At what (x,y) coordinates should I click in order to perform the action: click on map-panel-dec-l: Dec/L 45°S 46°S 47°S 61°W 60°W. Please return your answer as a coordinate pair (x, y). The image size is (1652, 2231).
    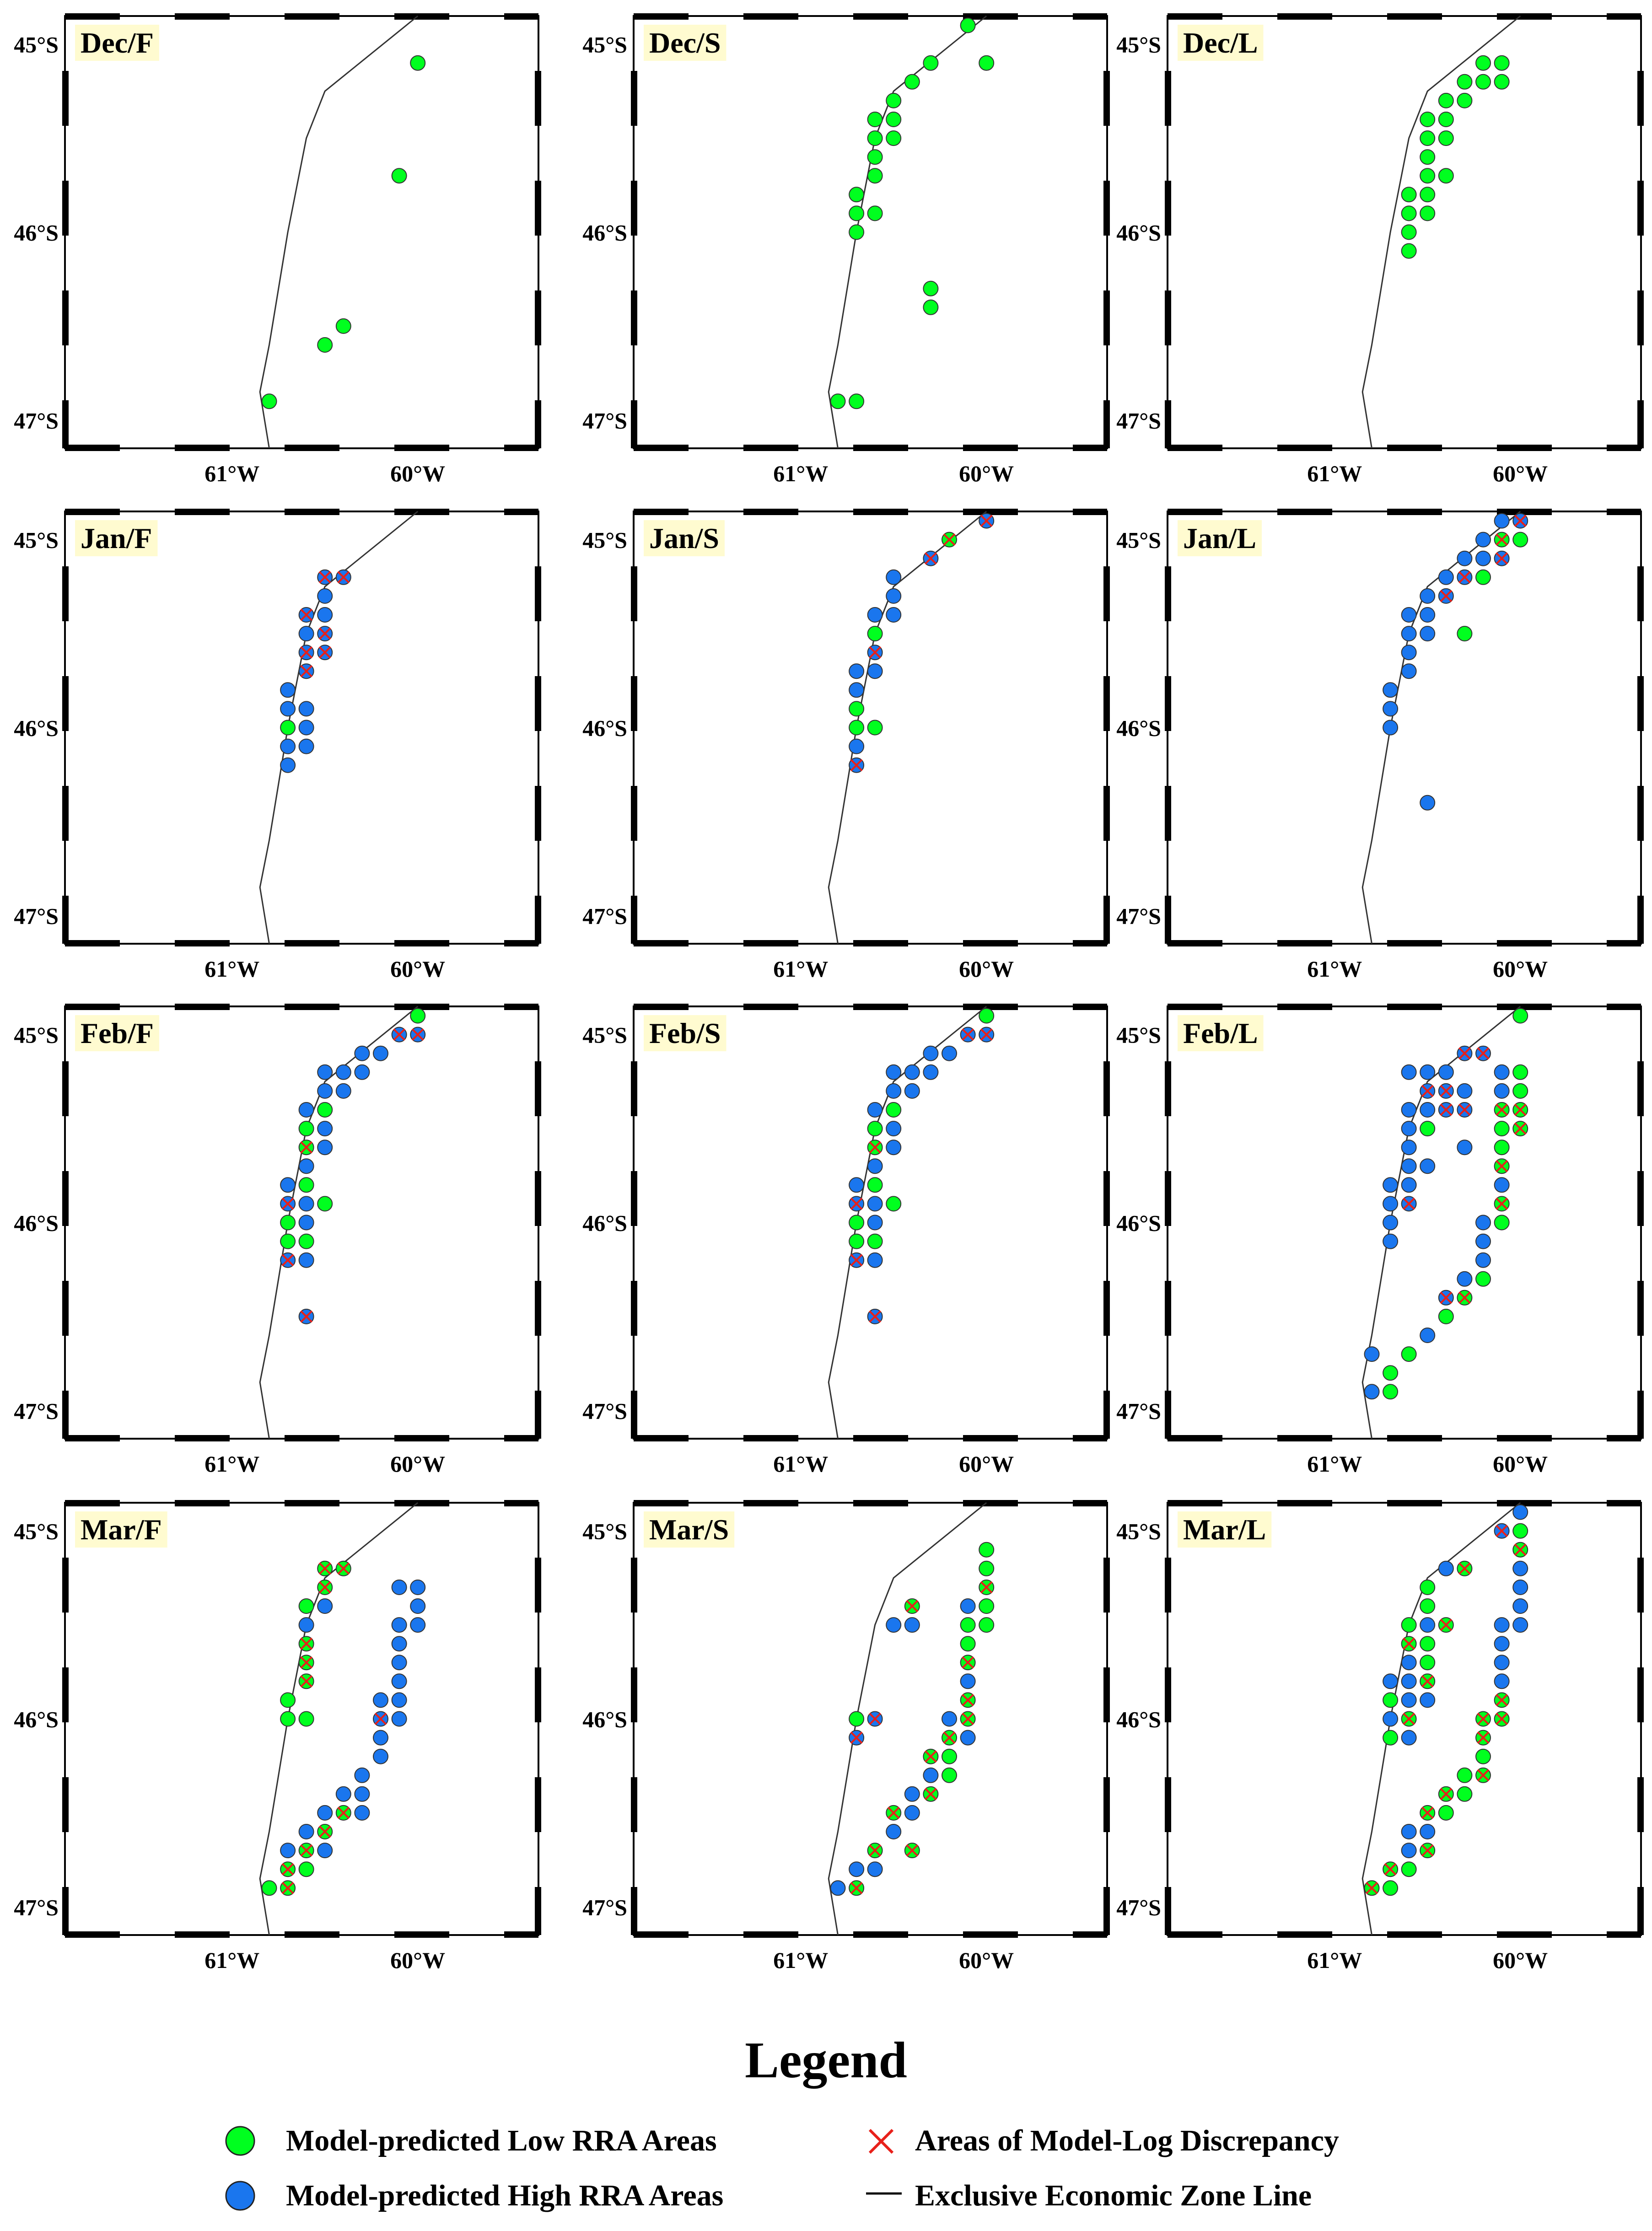
    Looking at the image, I should click on (1380, 250).